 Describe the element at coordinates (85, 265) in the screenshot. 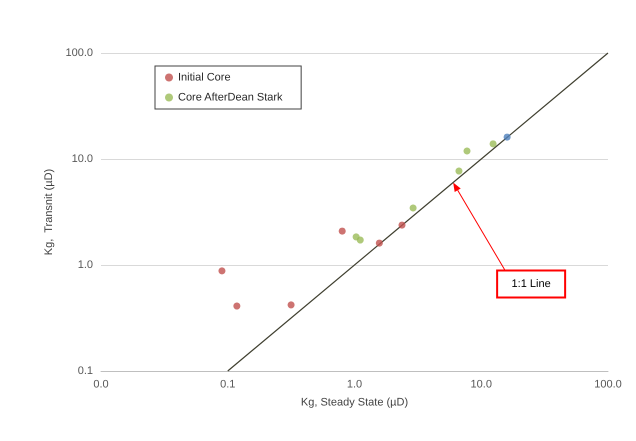

I see `y-tick-label: 1.0` at that location.